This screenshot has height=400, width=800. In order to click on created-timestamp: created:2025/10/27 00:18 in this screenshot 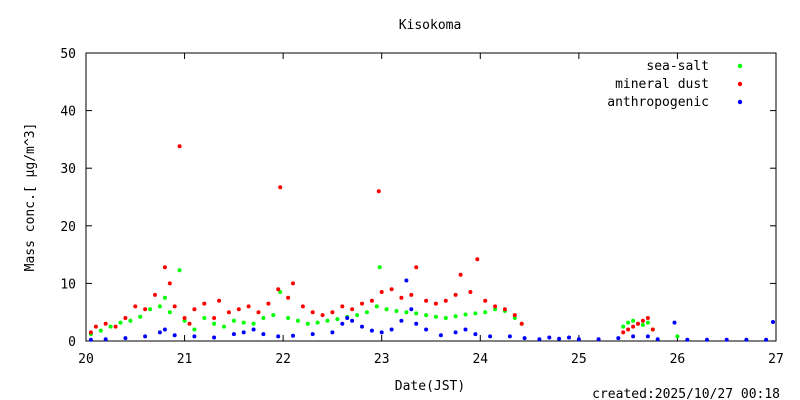, I will do `click(686, 393)`.